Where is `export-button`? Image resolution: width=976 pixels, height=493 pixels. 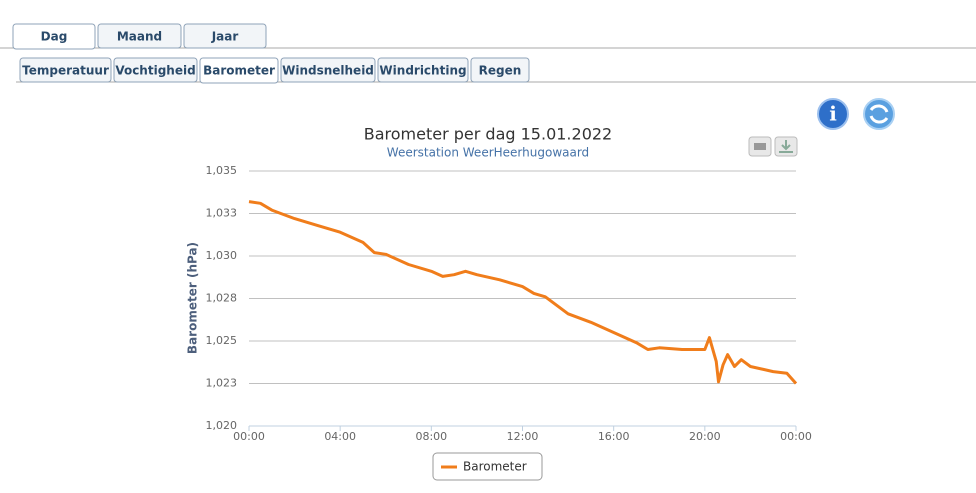
export-button is located at coordinates (786, 146).